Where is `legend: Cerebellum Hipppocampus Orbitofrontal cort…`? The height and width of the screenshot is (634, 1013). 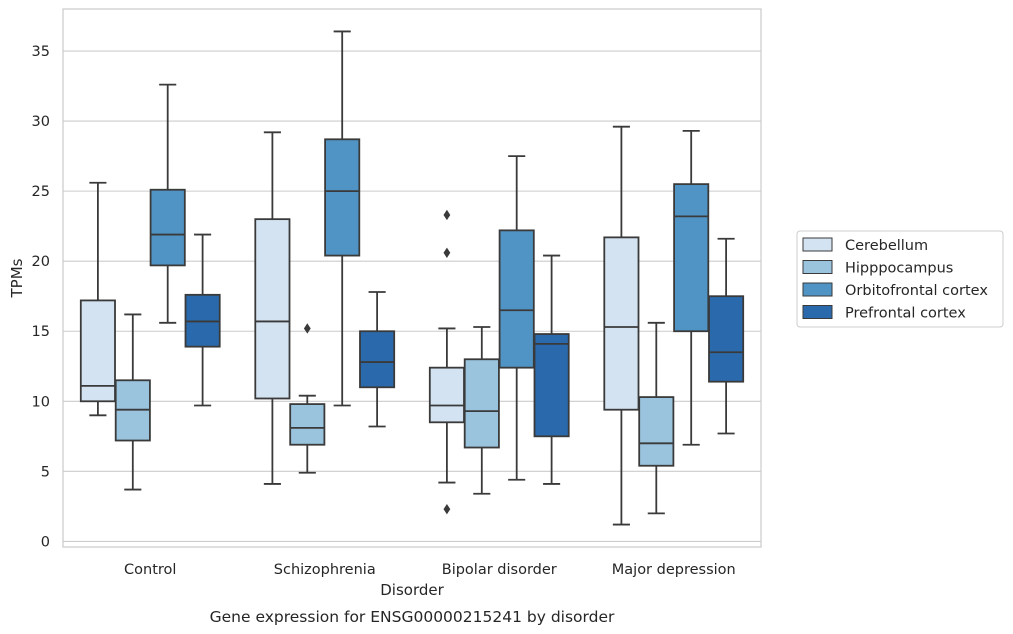
legend: Cerebellum Hipppocampus Orbitofrontal cort… is located at coordinates (900, 279).